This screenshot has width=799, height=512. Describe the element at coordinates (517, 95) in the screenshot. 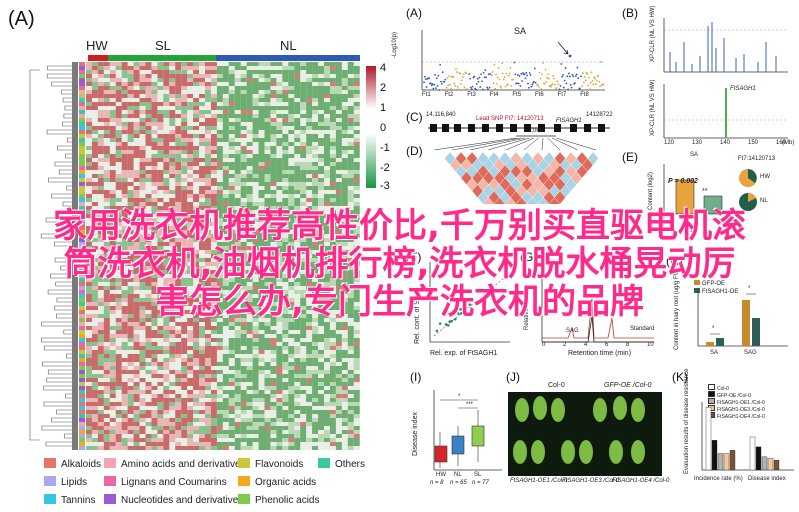

I see `manhattan-xtick: Ft5` at that location.